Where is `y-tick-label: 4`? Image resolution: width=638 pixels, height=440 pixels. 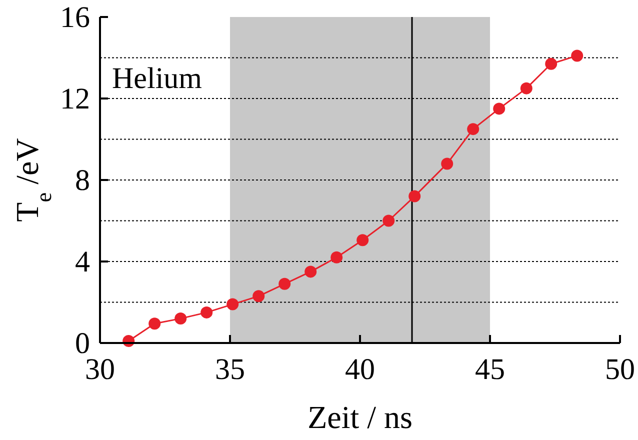 y-tick-label: 4 is located at coordinates (82, 262).